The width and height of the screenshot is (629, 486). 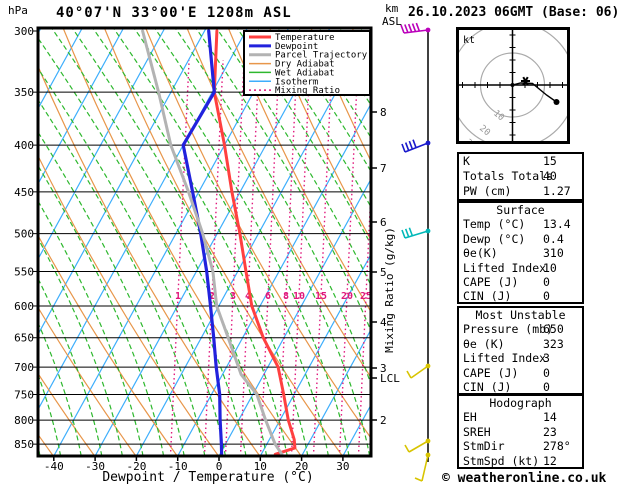 I want to click on svg-text: 25, so click(x=366, y=296).